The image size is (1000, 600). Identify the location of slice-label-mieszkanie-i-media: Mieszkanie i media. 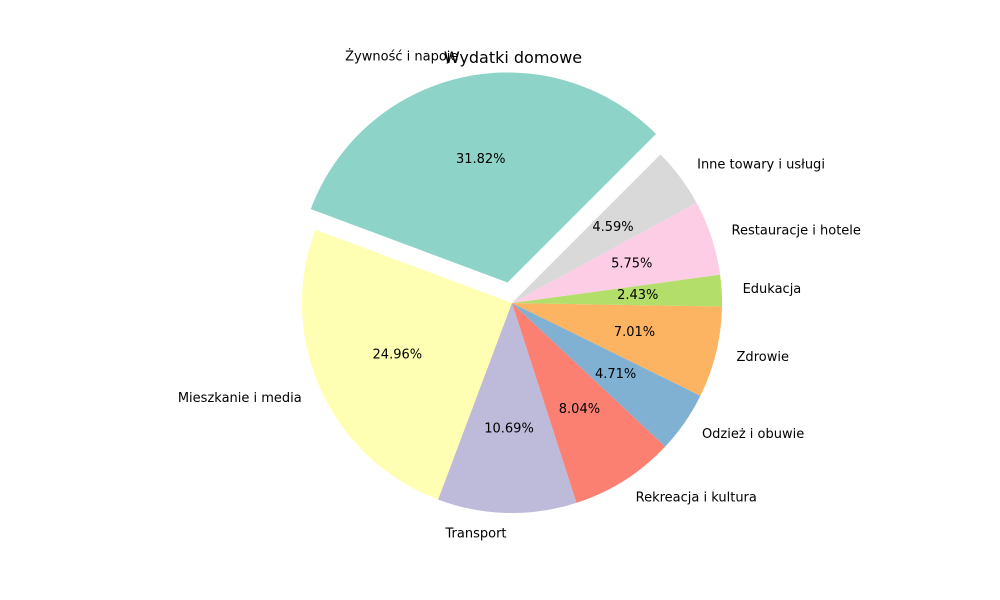
(240, 398).